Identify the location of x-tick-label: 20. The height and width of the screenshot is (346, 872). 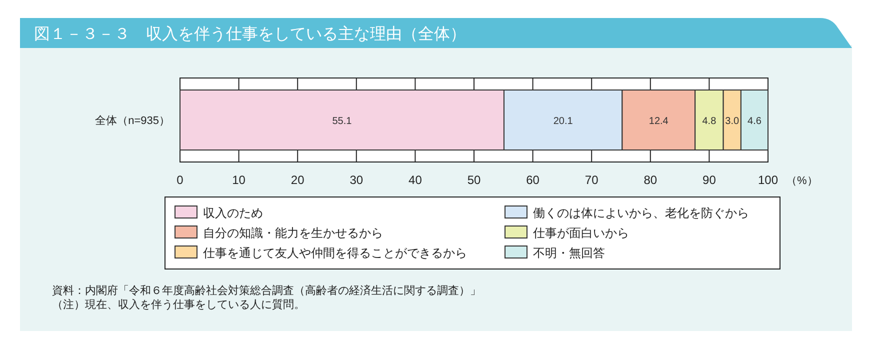
(297, 180).